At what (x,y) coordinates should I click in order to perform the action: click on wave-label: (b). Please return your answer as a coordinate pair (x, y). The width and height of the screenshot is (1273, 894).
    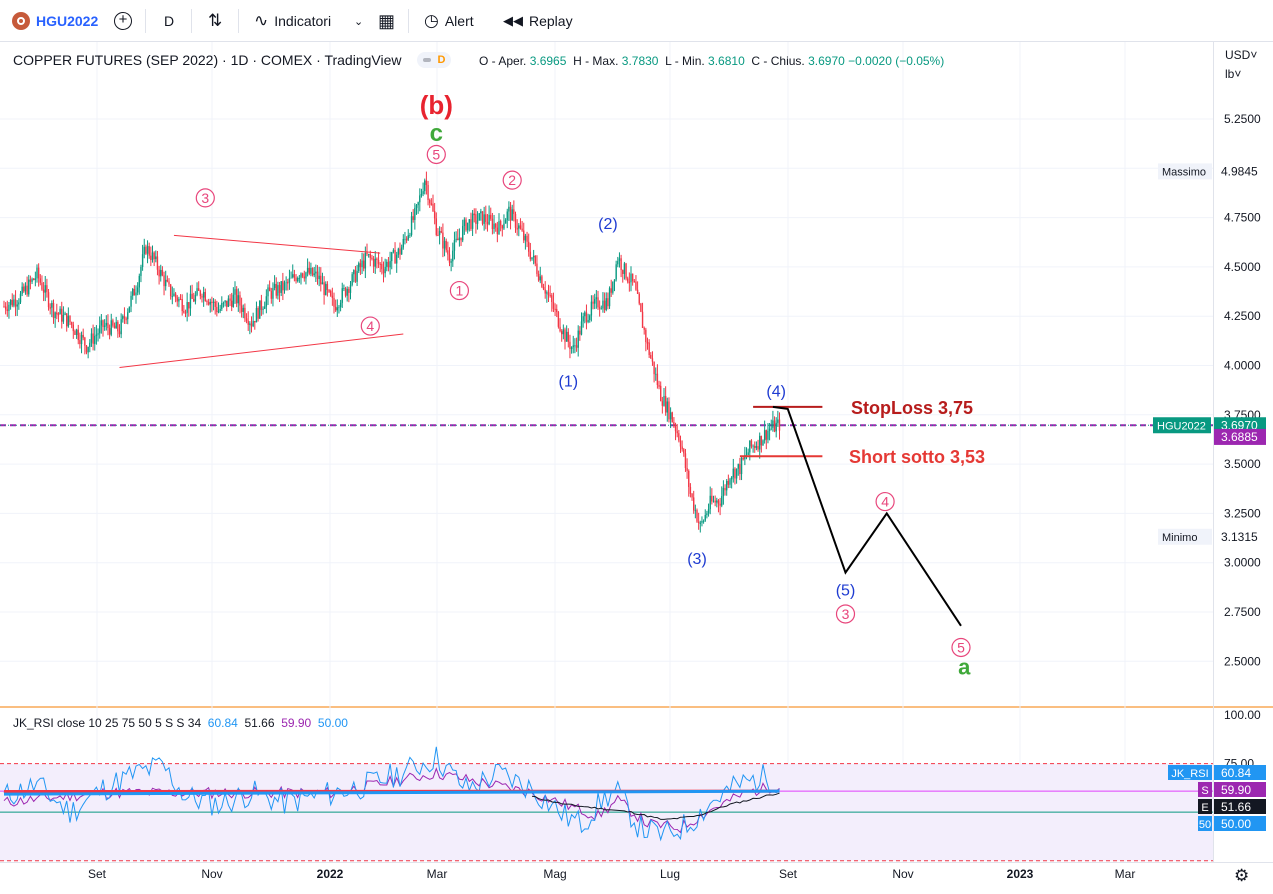
    Looking at the image, I should click on (436, 105).